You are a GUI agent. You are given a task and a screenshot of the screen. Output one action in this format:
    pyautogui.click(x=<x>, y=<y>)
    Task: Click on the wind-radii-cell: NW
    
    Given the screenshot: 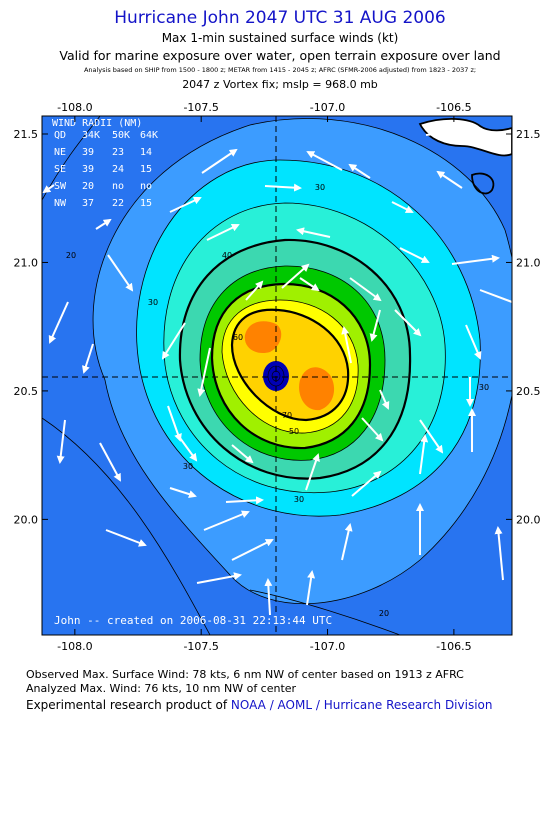 What is the action you would take?
    pyautogui.click(x=60, y=203)
    